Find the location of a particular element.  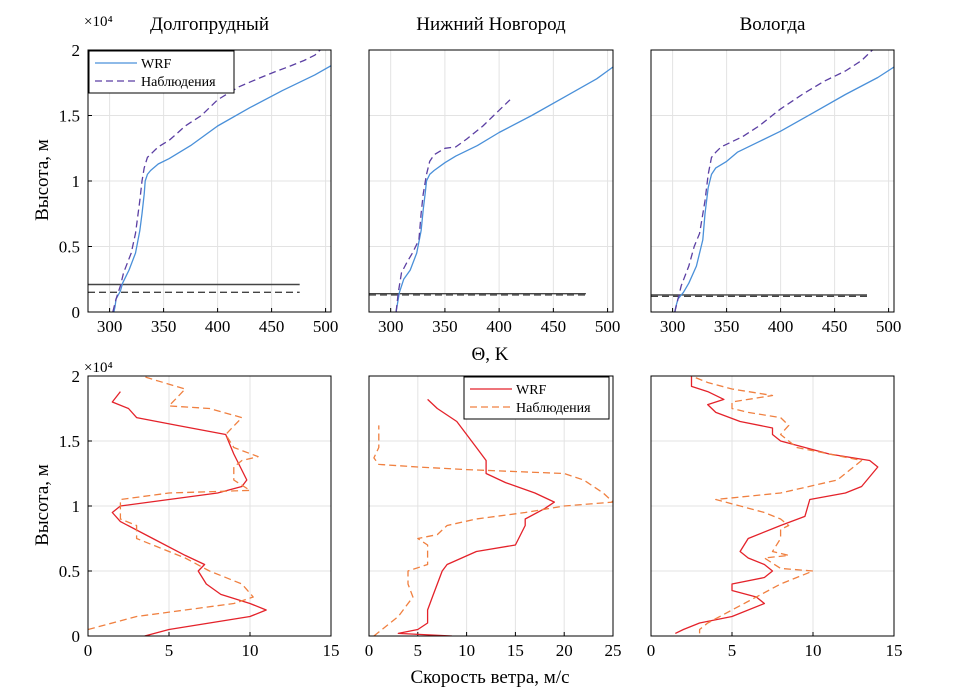

panel-bottom-left: 0 5 10 15 0 0.5 1 1.5 2 is located at coordinates (199, 513).